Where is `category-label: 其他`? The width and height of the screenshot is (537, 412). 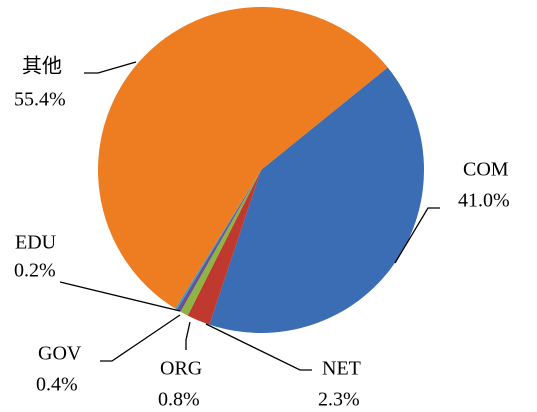
category-label: 其他 is located at coordinates (42, 66).